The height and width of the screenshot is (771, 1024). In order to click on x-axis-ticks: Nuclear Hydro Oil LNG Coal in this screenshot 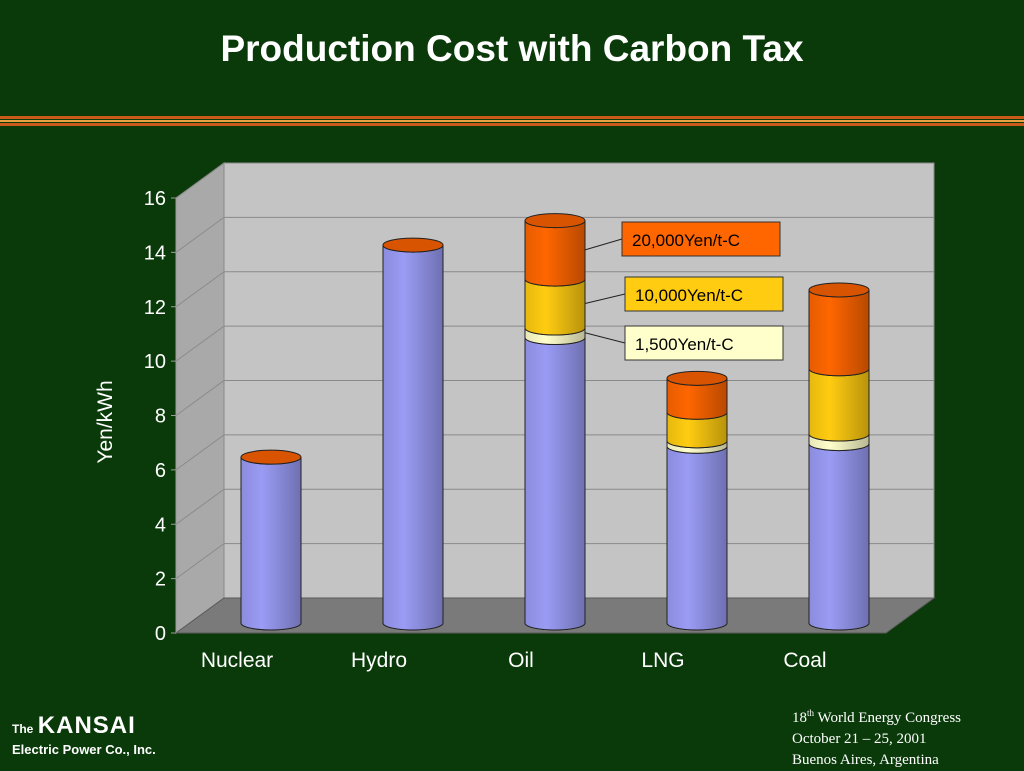, I will do `click(514, 660)`.